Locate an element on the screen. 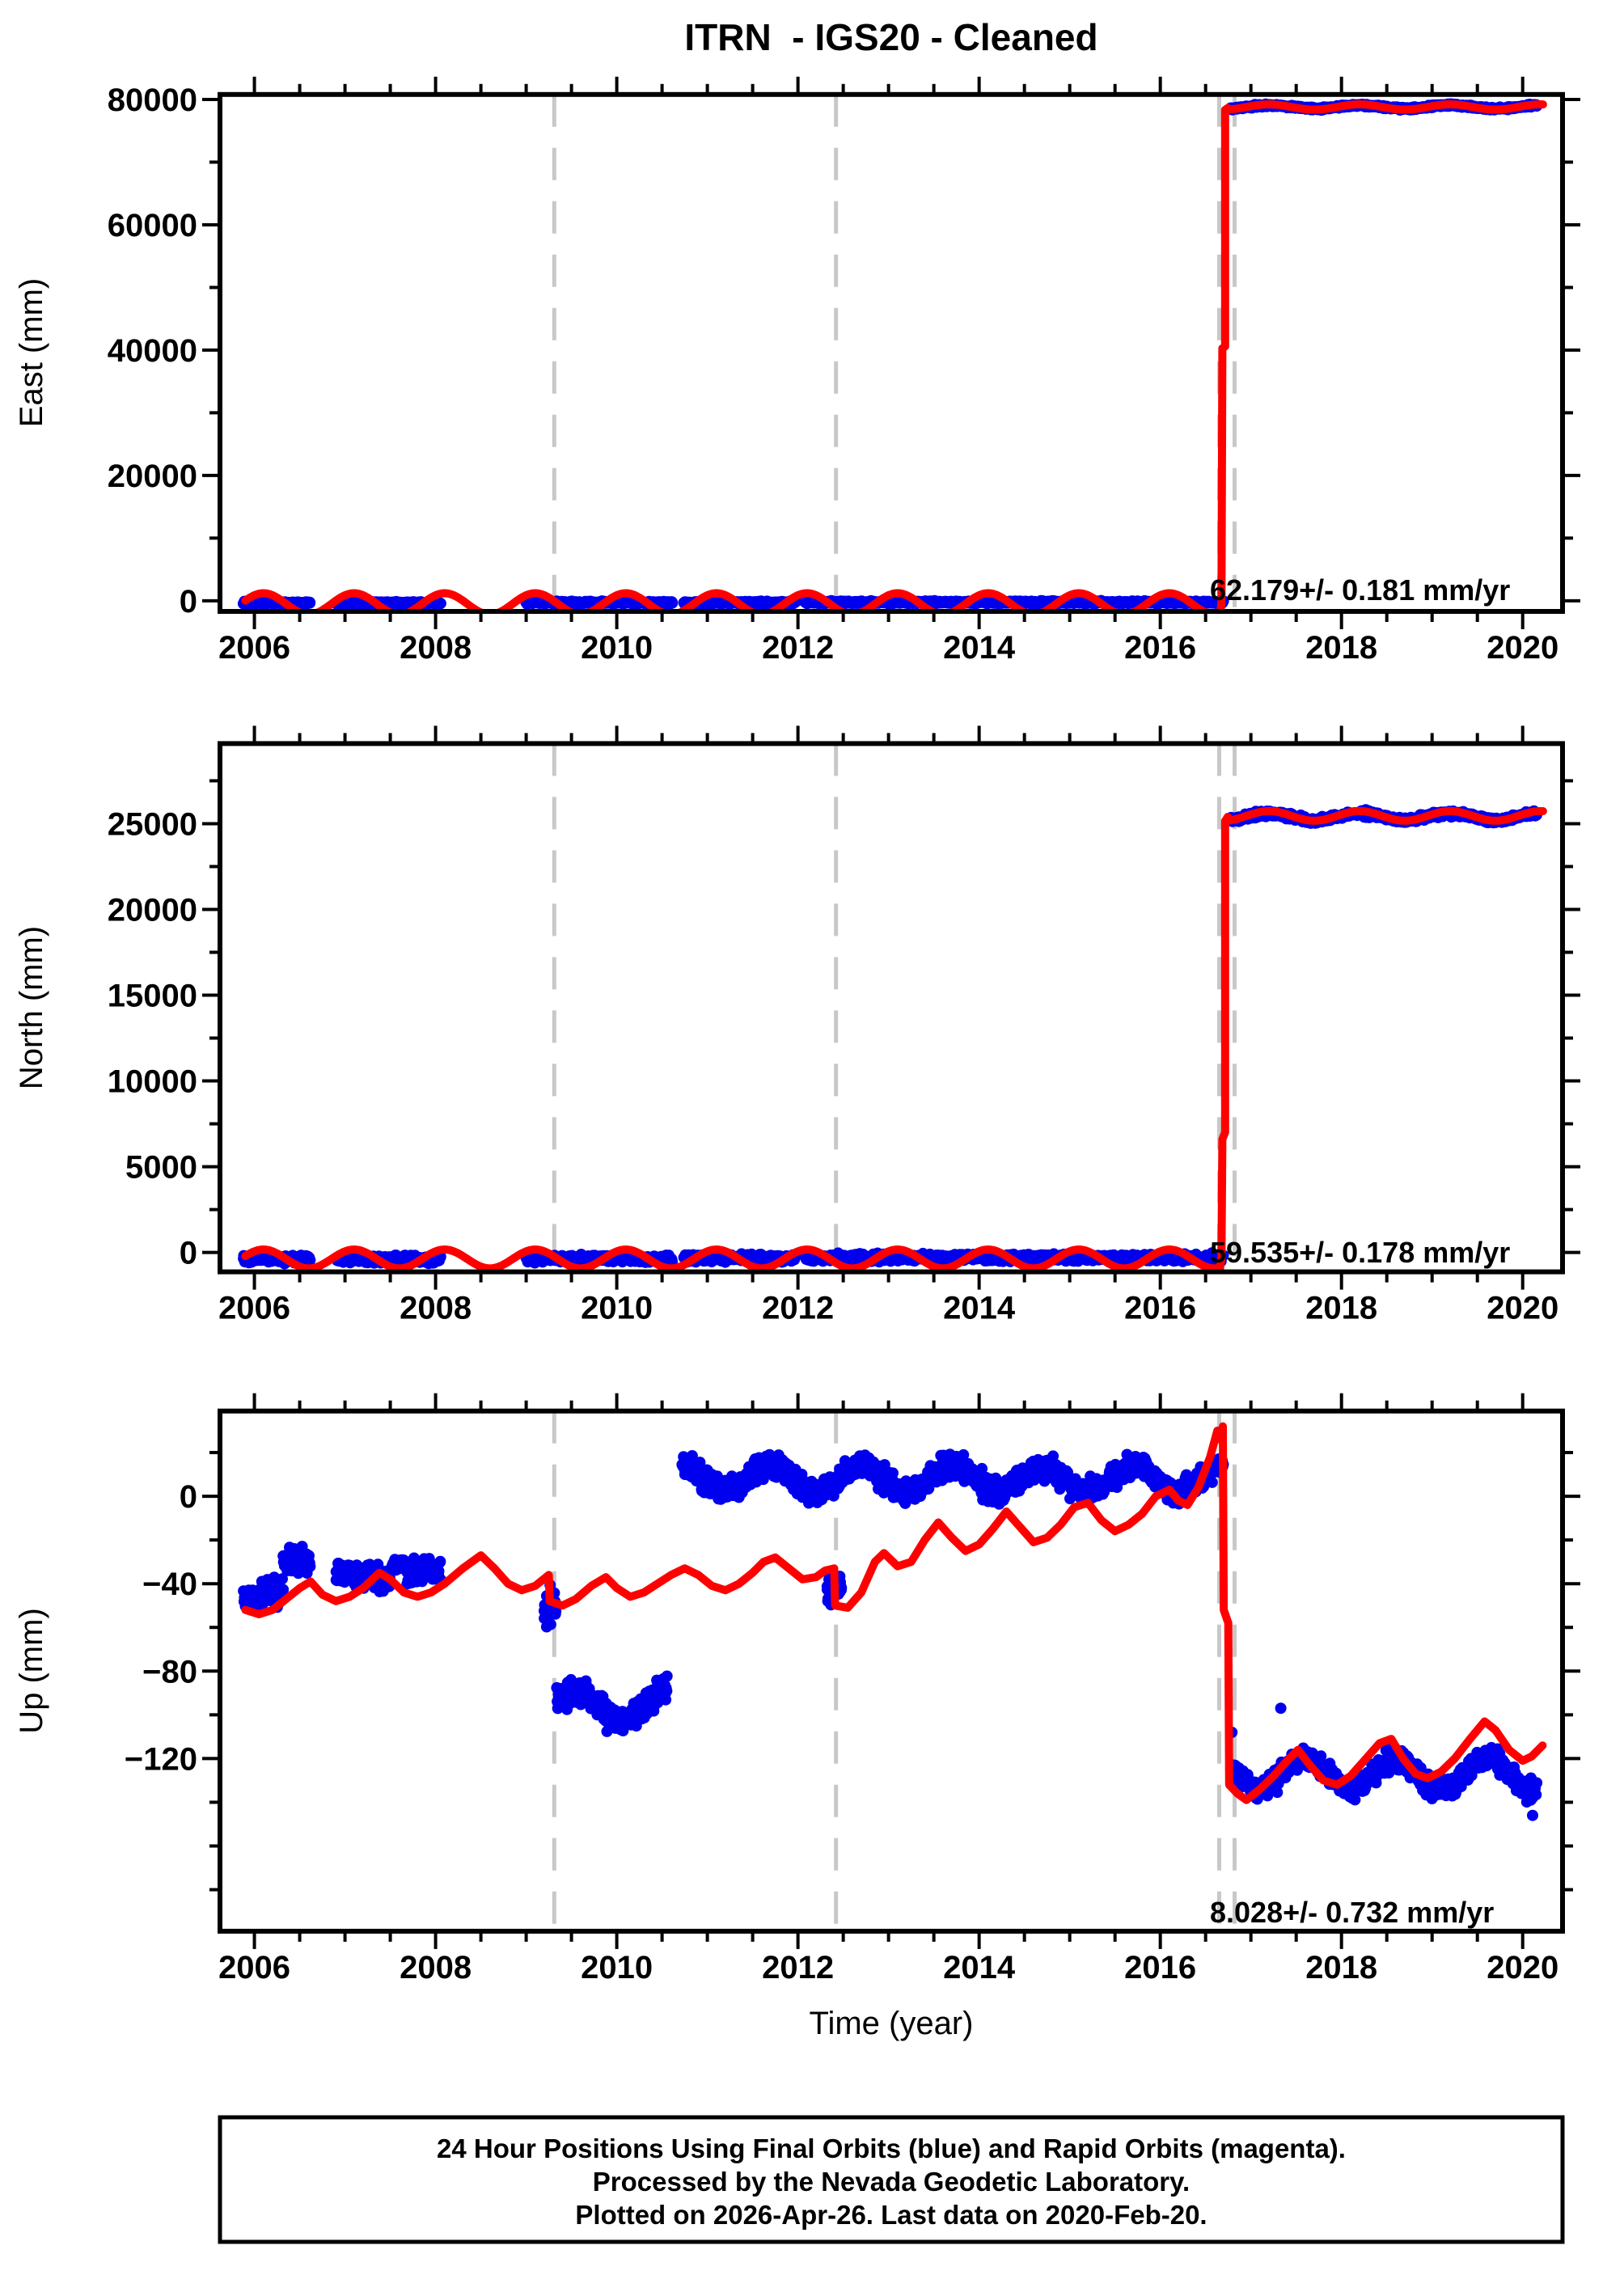  svg-text: 40000 is located at coordinates (152, 351).